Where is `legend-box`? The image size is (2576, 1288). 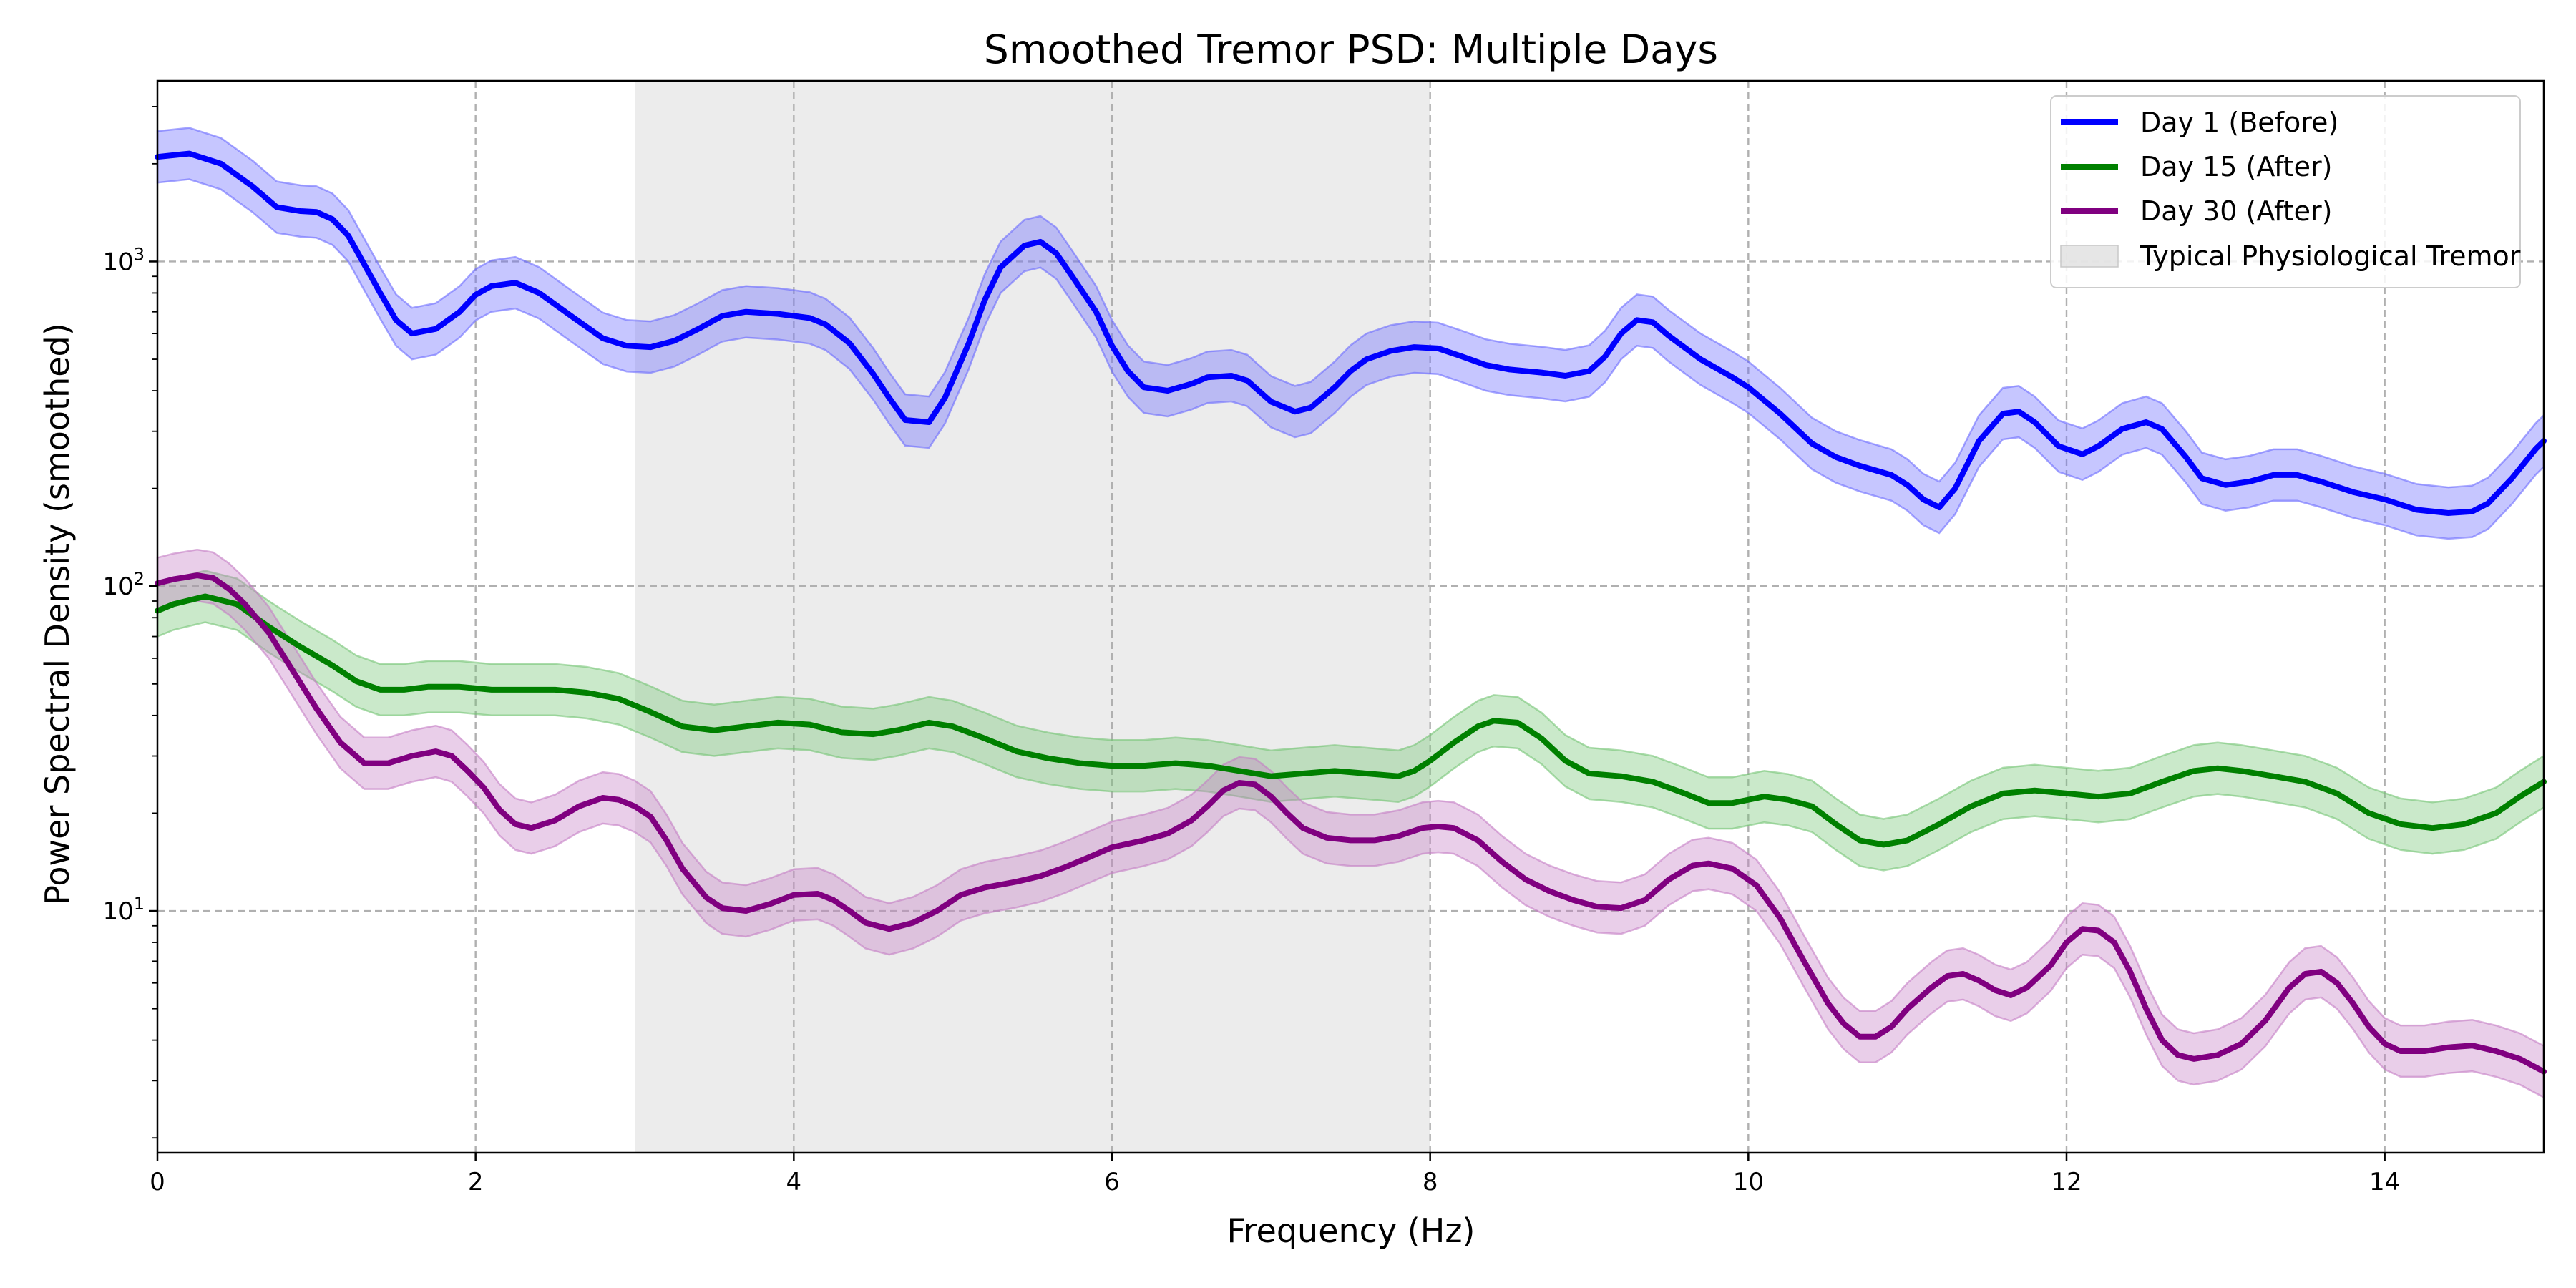
legend-box is located at coordinates (2285, 191).